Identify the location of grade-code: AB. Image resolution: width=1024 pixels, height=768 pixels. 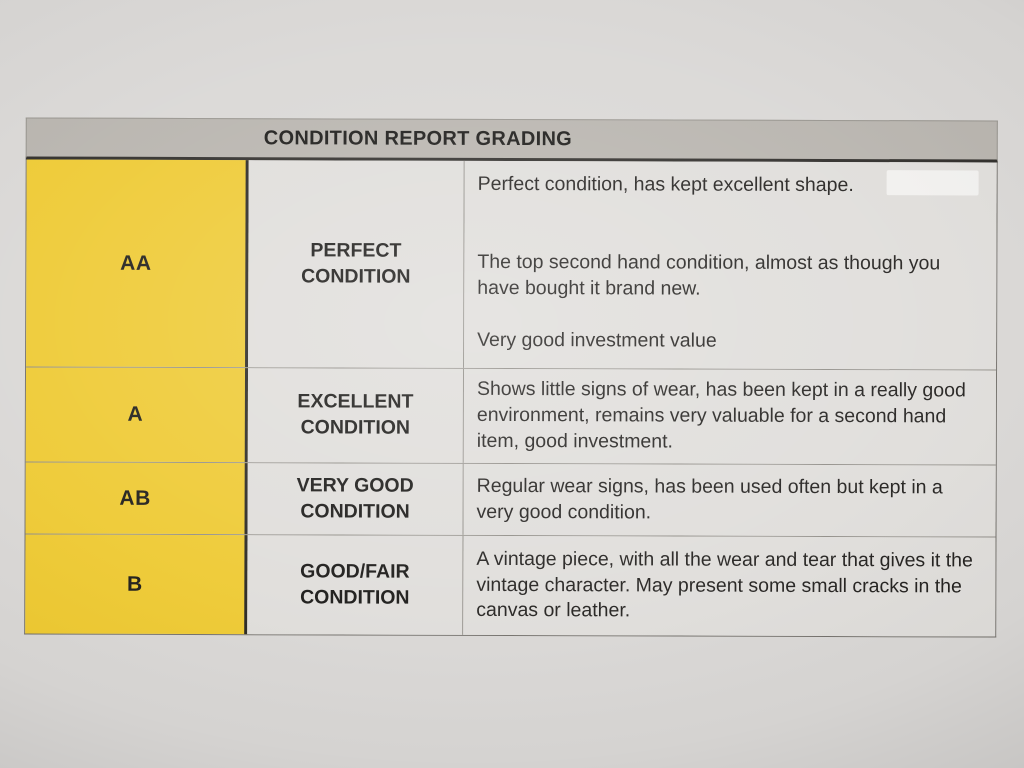
(135, 498).